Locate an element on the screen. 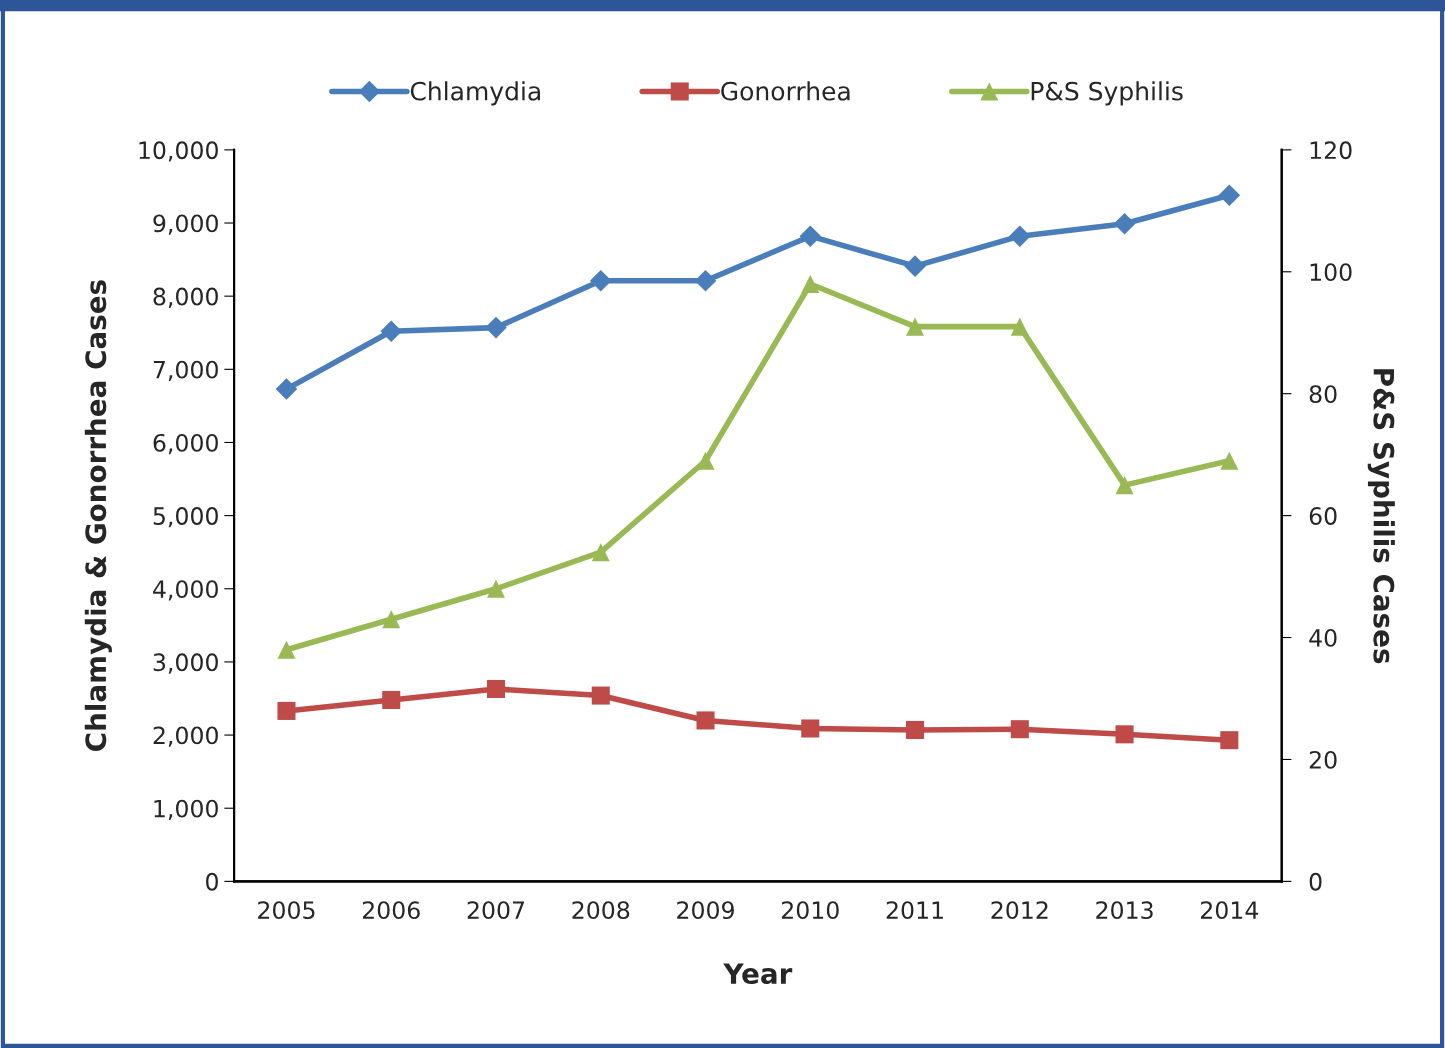  x-tick-label: 2012 is located at coordinates (1019, 910).